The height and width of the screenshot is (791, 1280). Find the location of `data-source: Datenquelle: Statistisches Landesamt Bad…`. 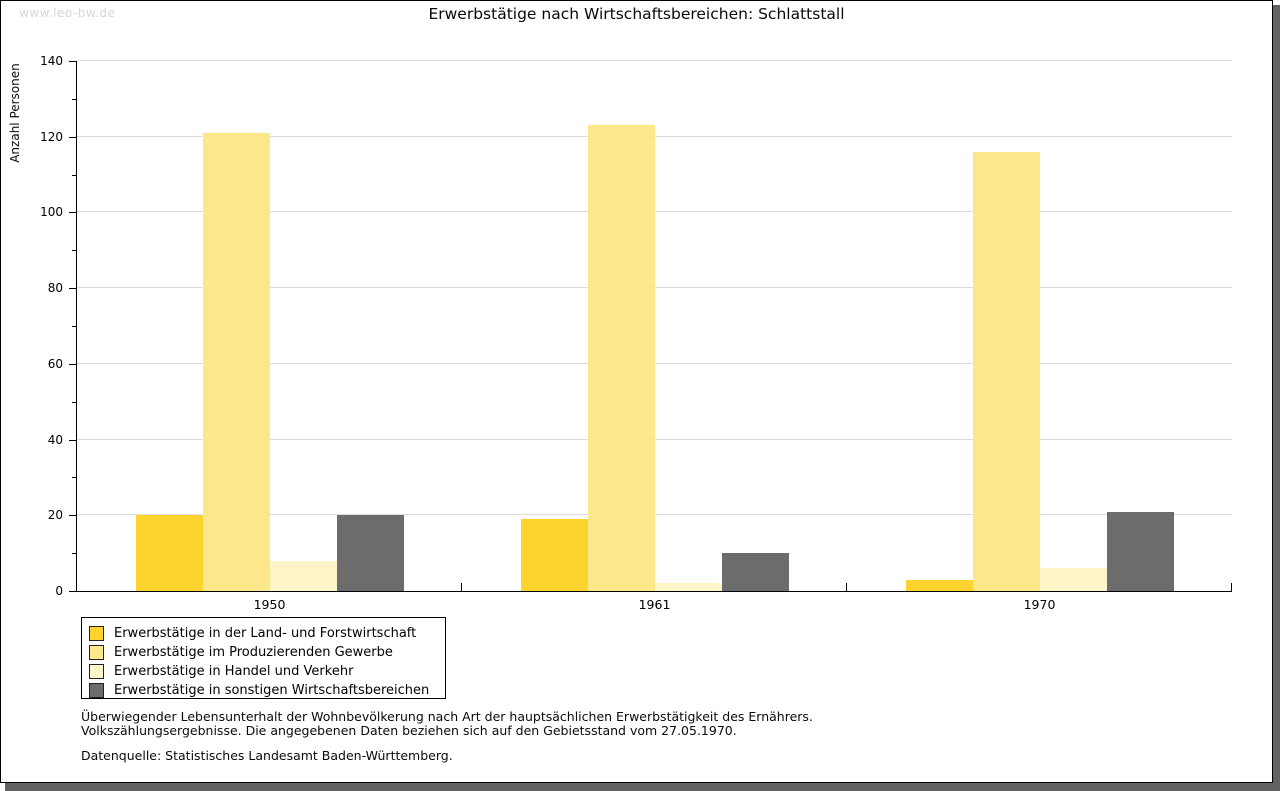

data-source: Datenquelle: Statistisches Landesamt Bad… is located at coordinates (267, 755).